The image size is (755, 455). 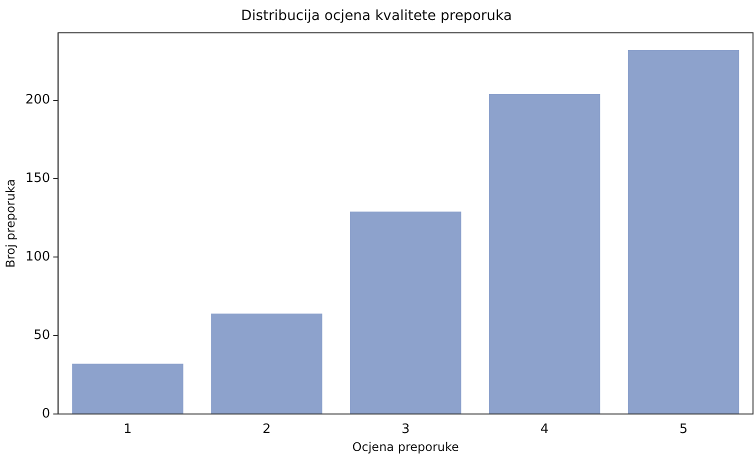 What do you see at coordinates (37, 100) in the screenshot?
I see `y-tick-label: 200` at bounding box center [37, 100].